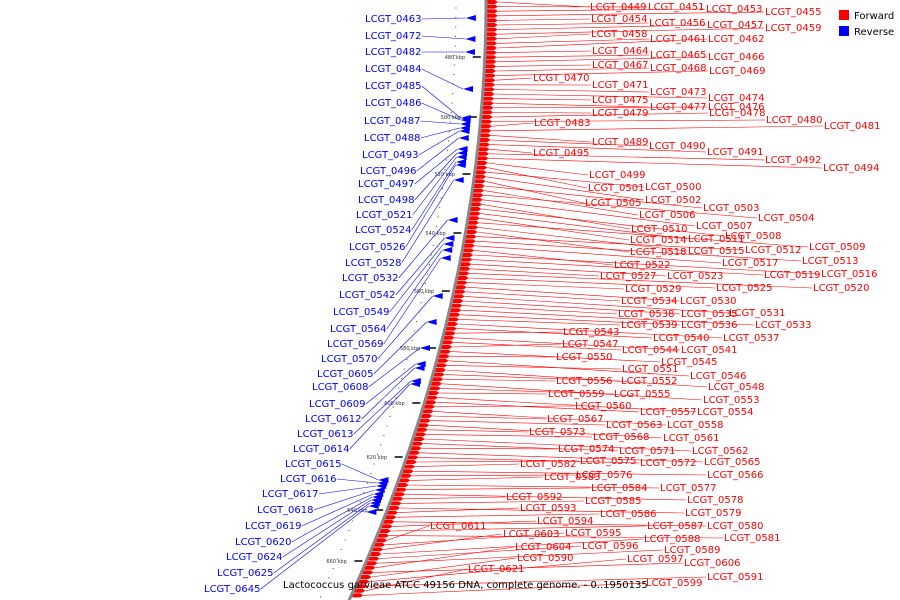  What do you see at coordinates (358, 329) in the screenshot?
I see `reverse-gene-label: LCGT_0564` at bounding box center [358, 329].